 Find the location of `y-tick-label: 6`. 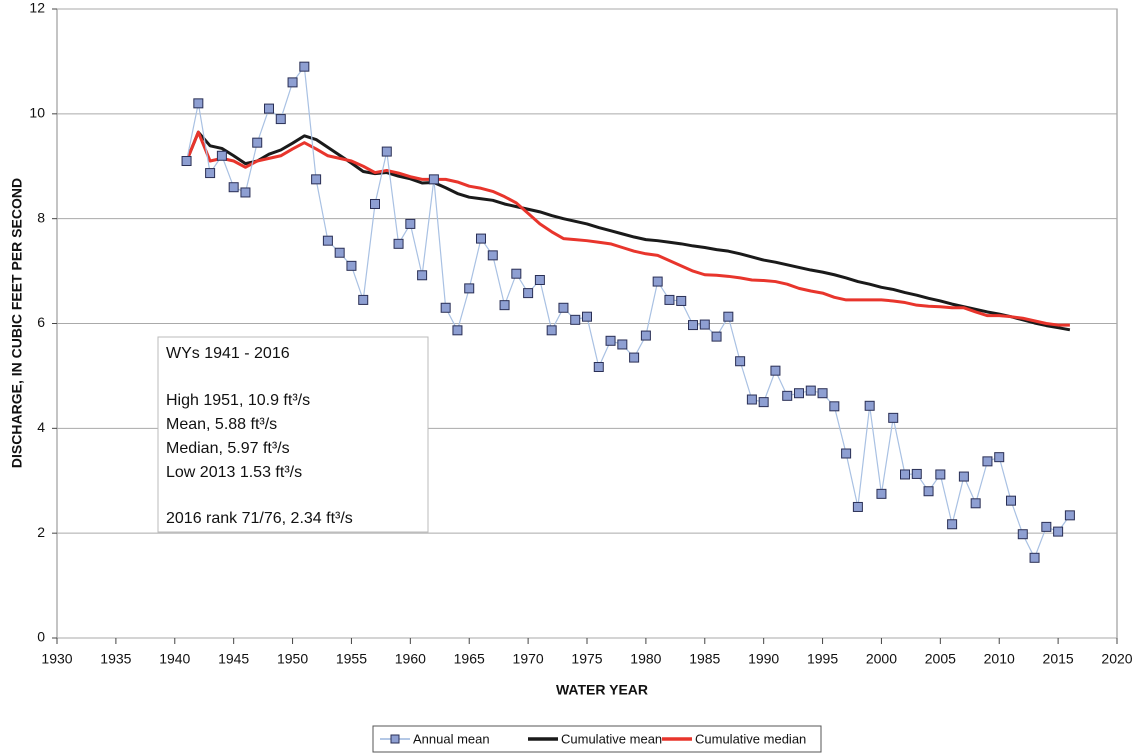

y-tick-label: 6 is located at coordinates (41, 322).